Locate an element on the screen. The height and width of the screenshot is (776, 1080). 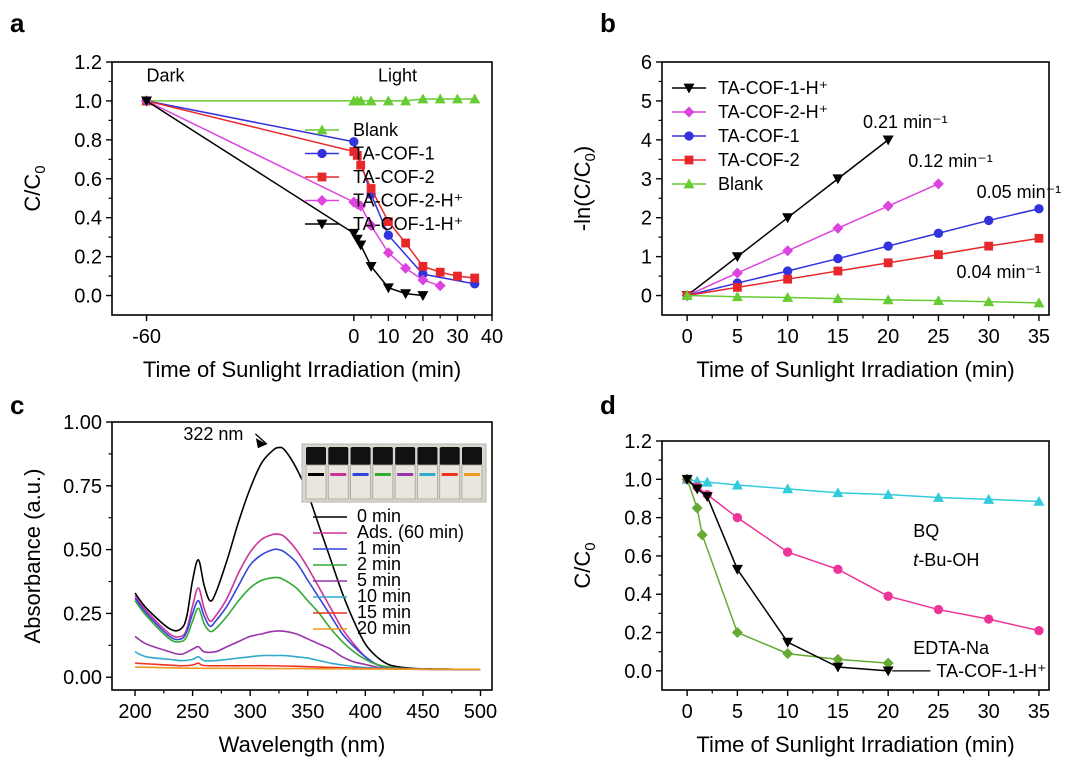
x-tick-label: 200 is located at coordinates (134, 712).